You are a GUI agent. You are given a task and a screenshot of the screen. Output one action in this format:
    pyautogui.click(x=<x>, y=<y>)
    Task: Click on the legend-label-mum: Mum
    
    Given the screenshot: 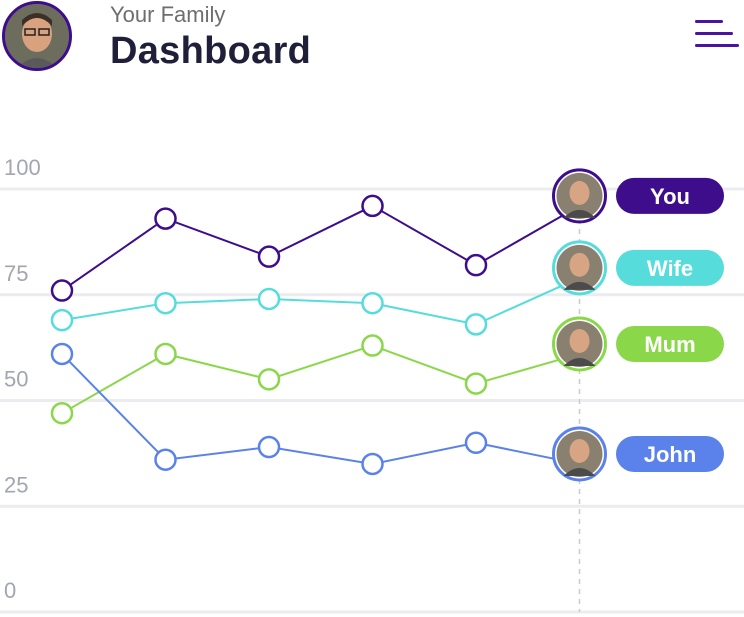 What is the action you would take?
    pyautogui.click(x=669, y=344)
    